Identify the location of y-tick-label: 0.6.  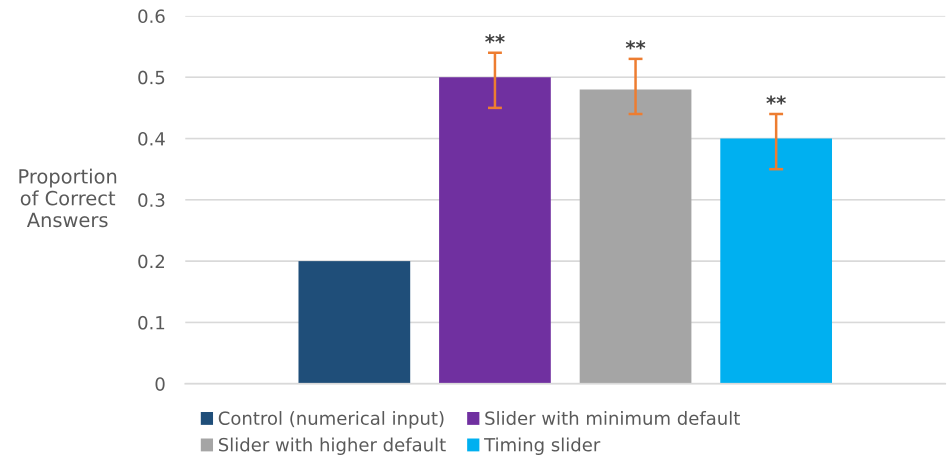
(151, 16).